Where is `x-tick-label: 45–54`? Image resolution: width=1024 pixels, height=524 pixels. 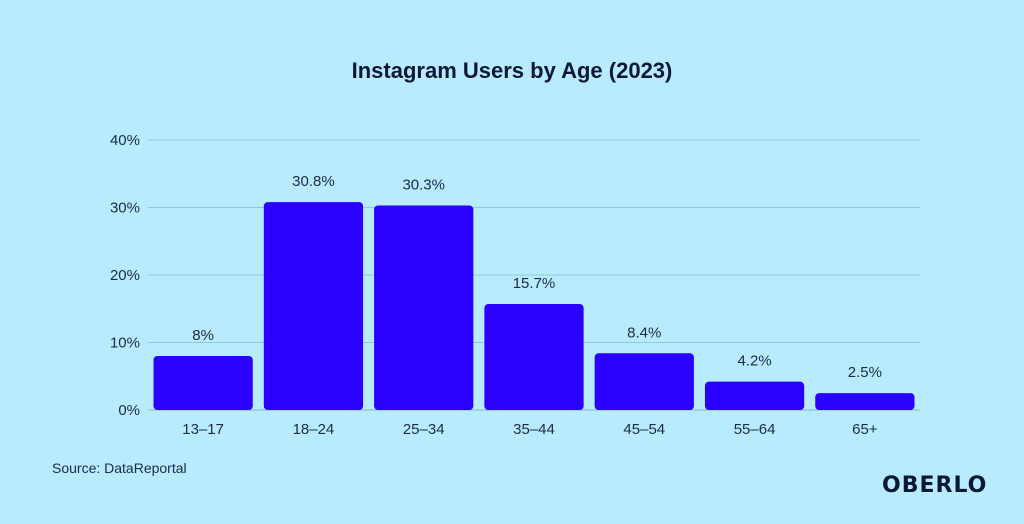 x-tick-label: 45–54 is located at coordinates (644, 429).